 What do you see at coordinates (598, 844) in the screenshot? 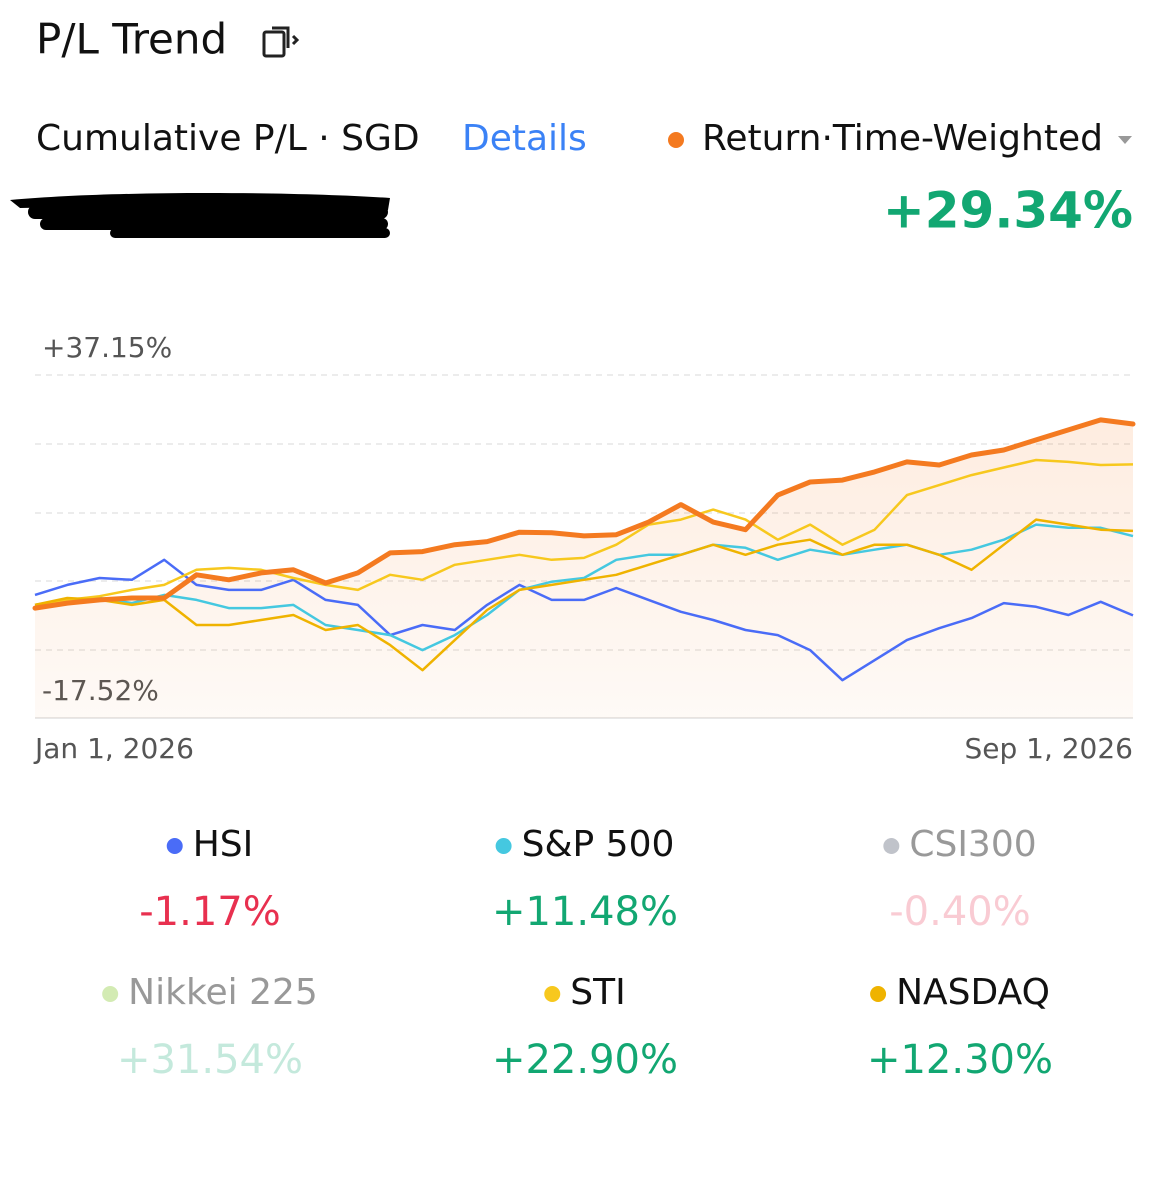
I see `legend-name: S&P 500` at bounding box center [598, 844].